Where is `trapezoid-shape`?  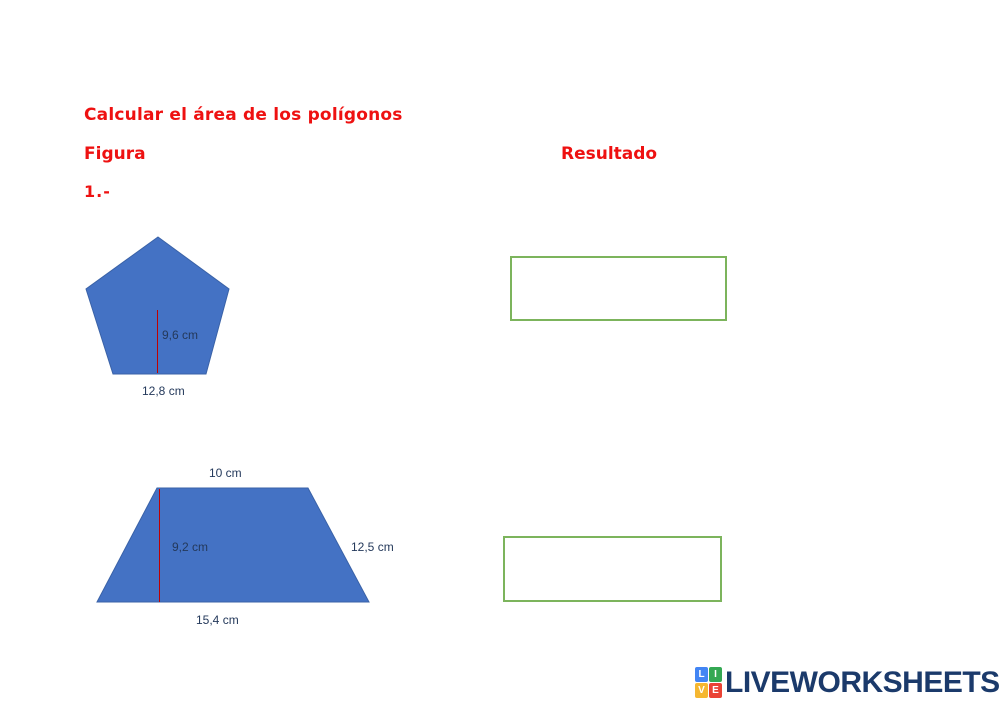 trapezoid-shape is located at coordinates (233, 545).